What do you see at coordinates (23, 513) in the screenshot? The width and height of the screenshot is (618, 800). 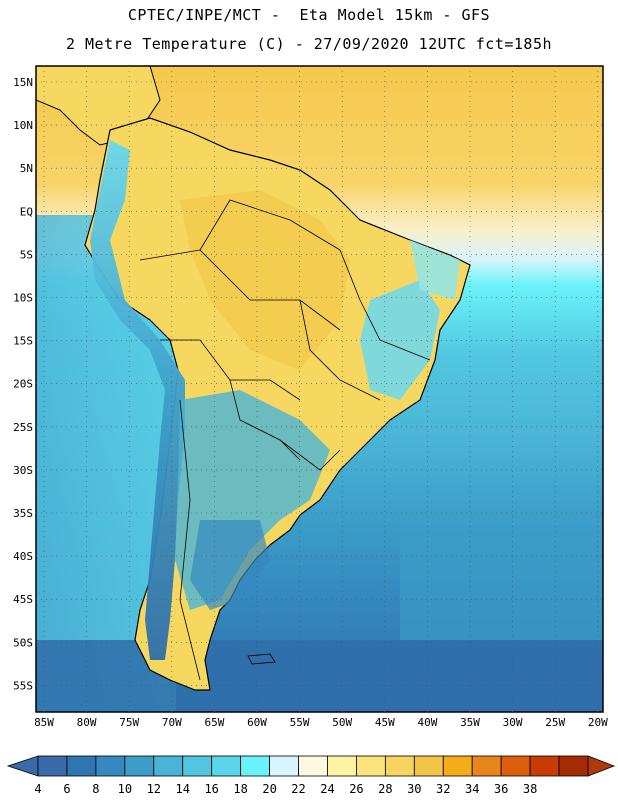 I see `latitude-label: 35S` at bounding box center [23, 513].